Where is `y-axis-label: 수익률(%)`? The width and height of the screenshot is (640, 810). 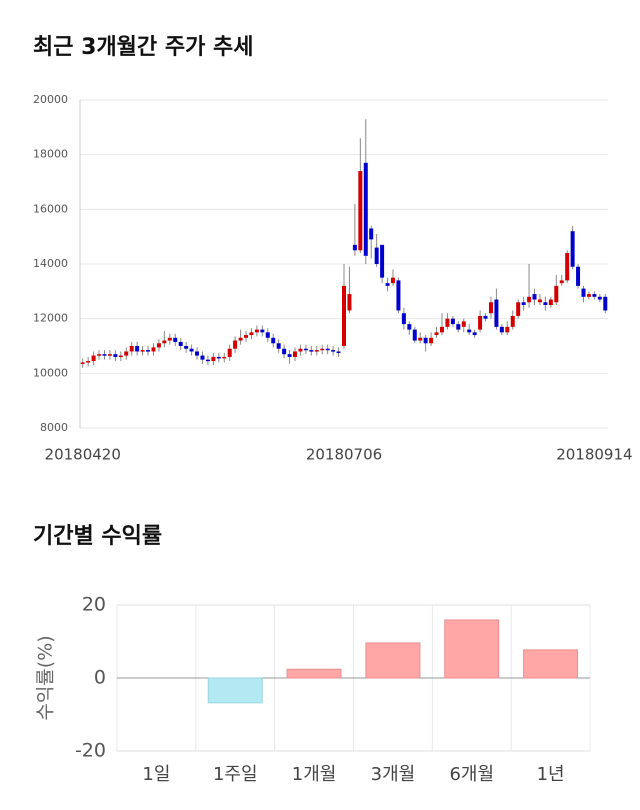 y-axis-label: 수익률(%) is located at coordinates (46, 677).